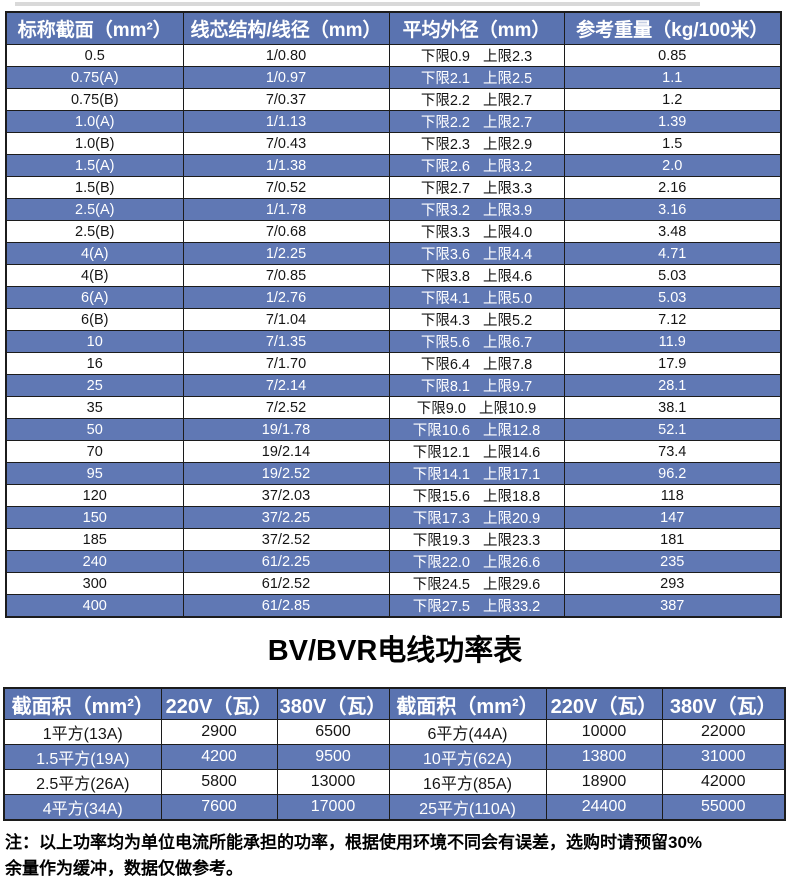 Image resolution: width=790 pixels, height=882 pixels. I want to click on spec-table-row: 300 61/2.52 下限24.5 上限29.6 293, so click(393, 583).